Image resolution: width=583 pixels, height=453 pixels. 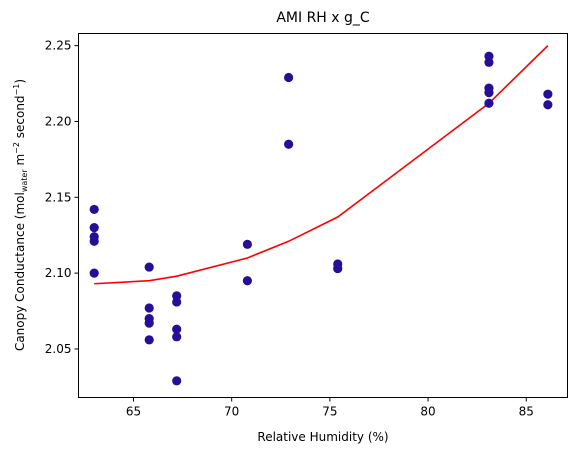 I want to click on x-tick-label: 65, so click(x=133, y=412).